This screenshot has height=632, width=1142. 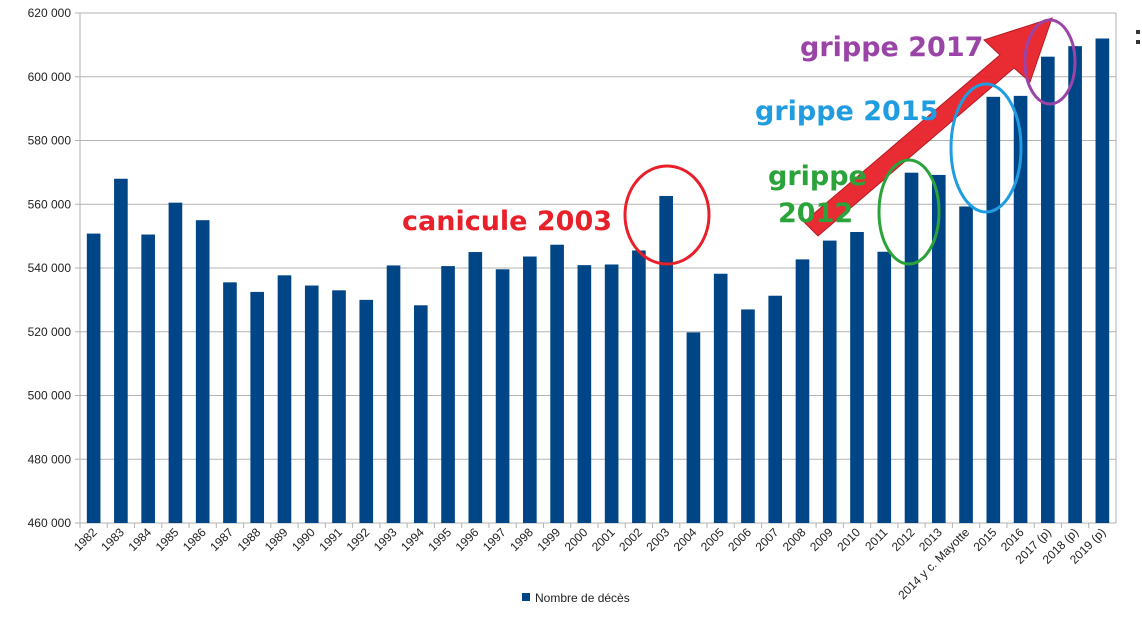 I want to click on circle-2012, so click(x=909, y=212).